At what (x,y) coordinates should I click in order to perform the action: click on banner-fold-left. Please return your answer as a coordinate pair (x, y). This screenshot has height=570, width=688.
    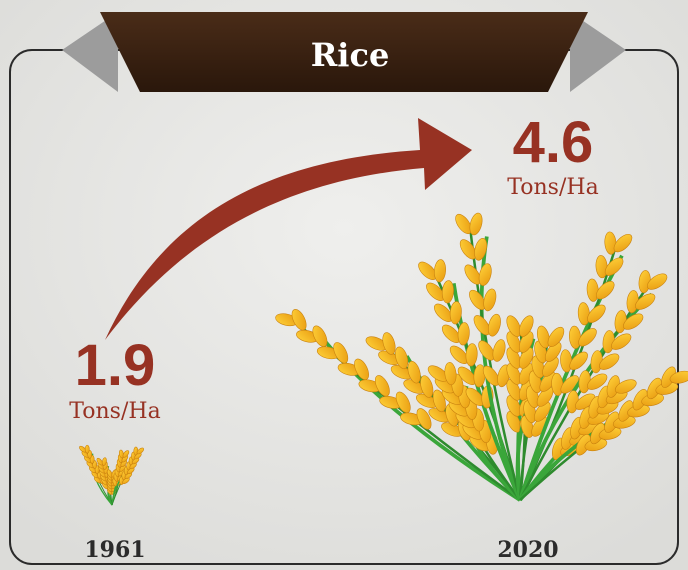
    Looking at the image, I should click on (90, 52).